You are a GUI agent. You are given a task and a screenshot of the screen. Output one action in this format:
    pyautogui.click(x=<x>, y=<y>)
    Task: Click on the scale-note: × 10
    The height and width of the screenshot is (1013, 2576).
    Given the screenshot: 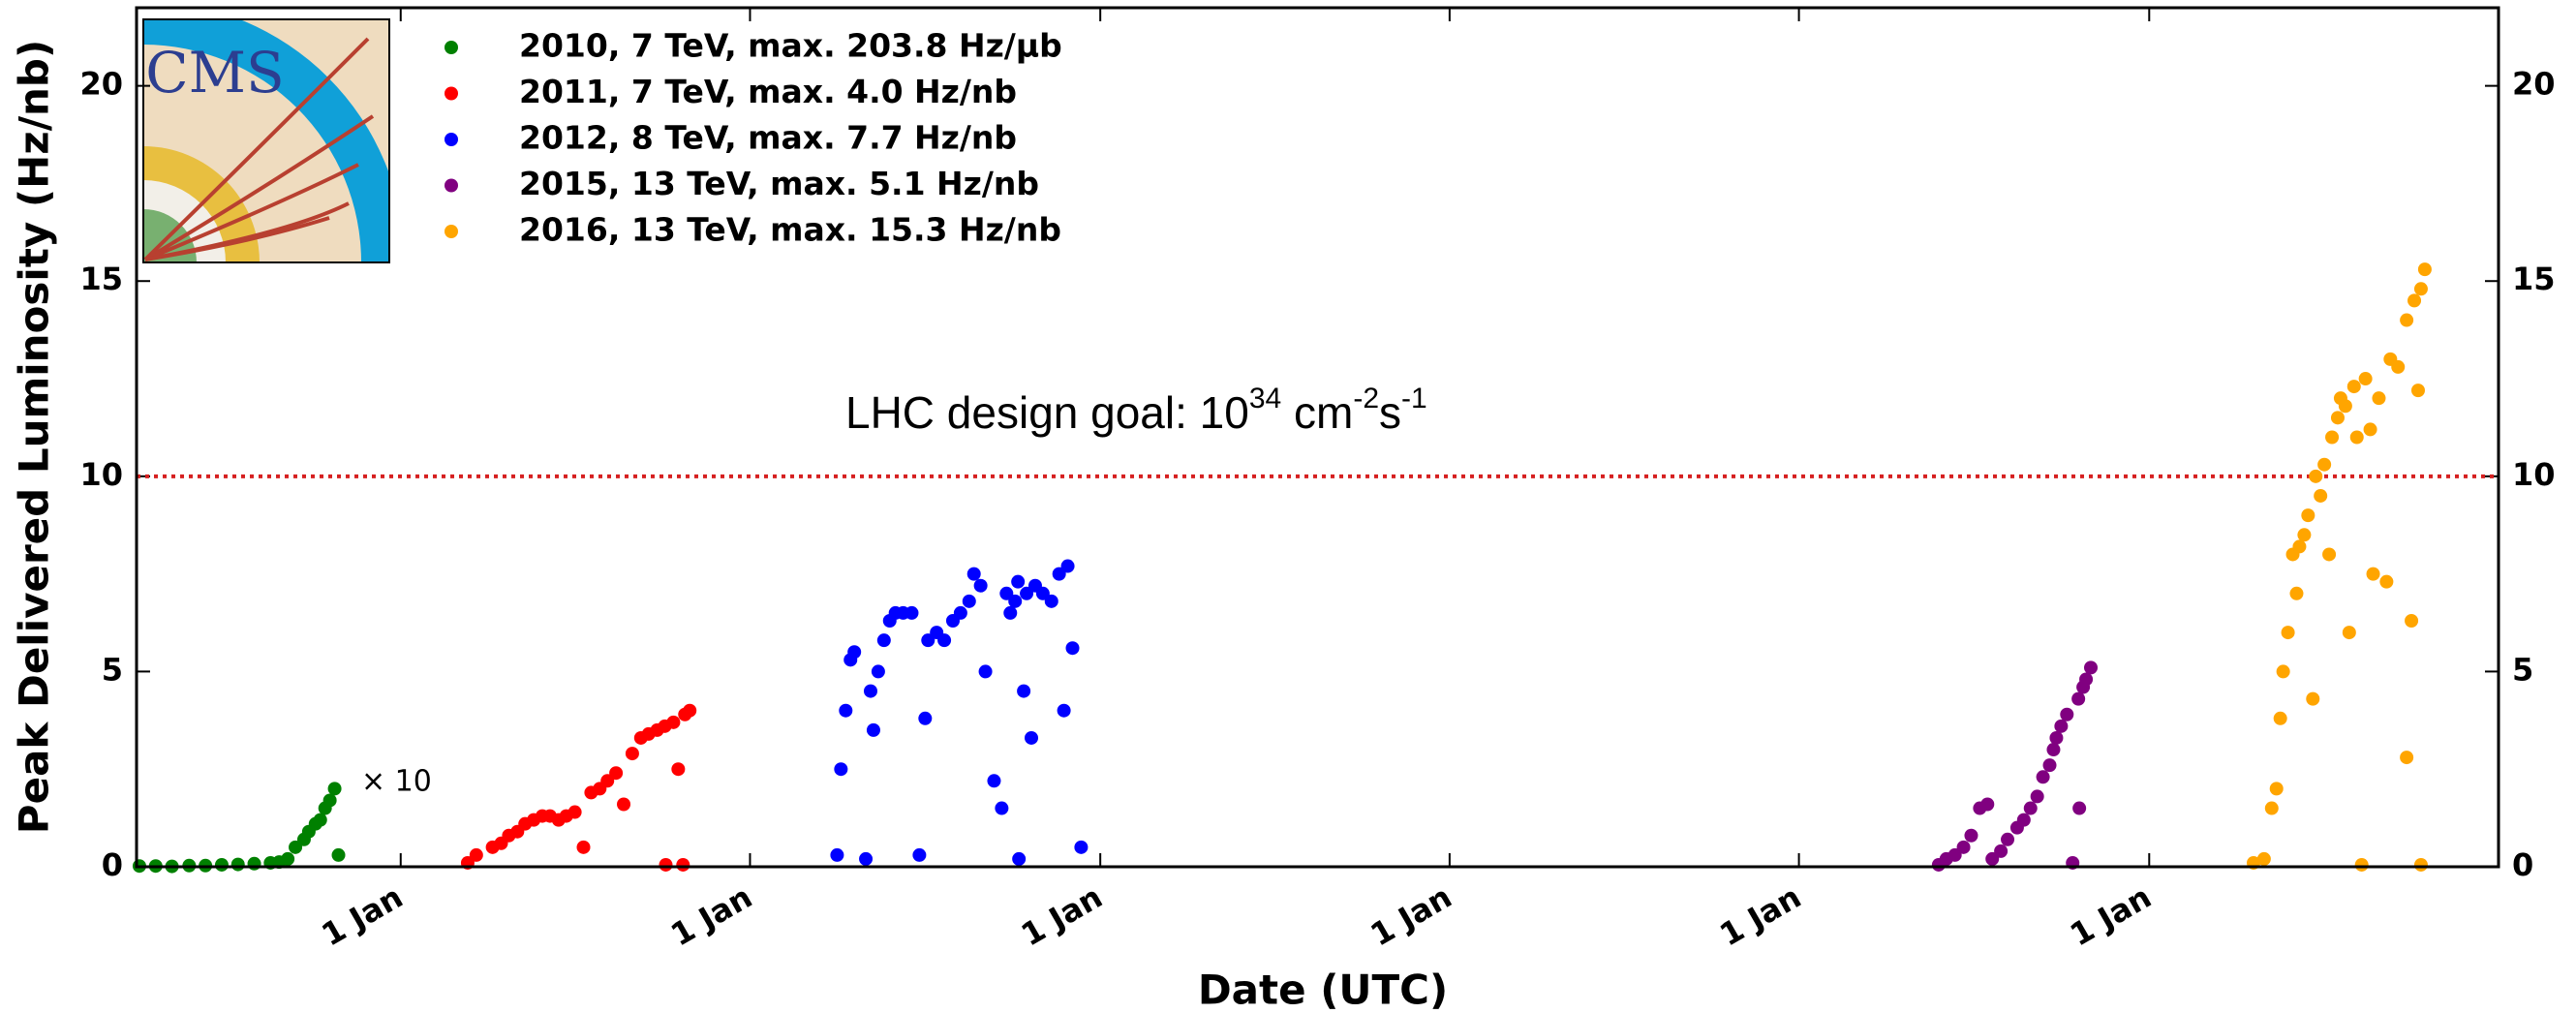 What is the action you would take?
    pyautogui.click(x=396, y=782)
    